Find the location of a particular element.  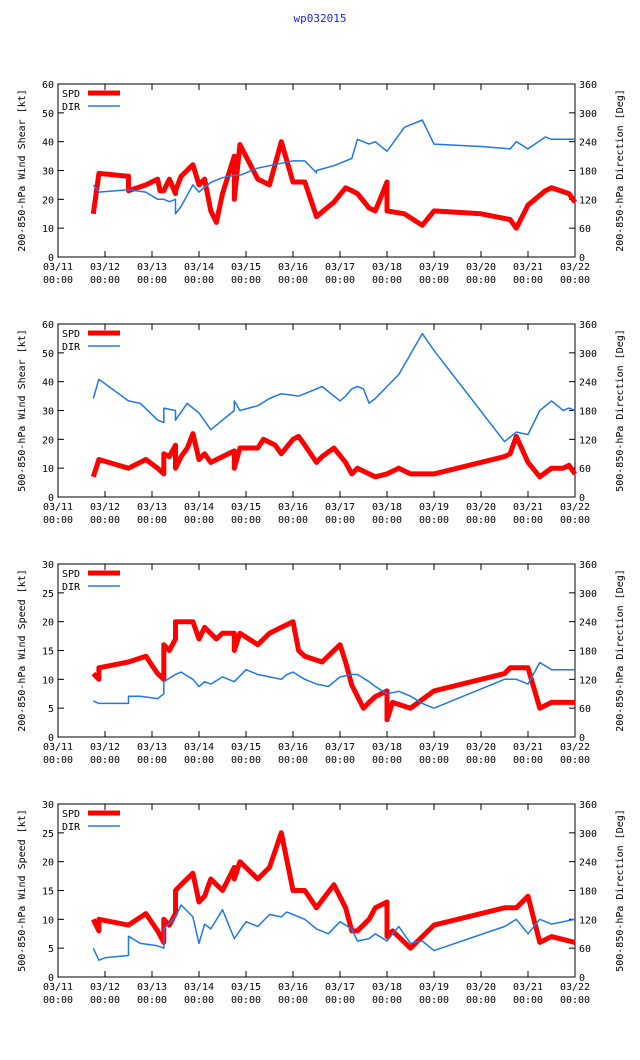

y-tick-label-left: 10 is located at coordinates (48, 469).